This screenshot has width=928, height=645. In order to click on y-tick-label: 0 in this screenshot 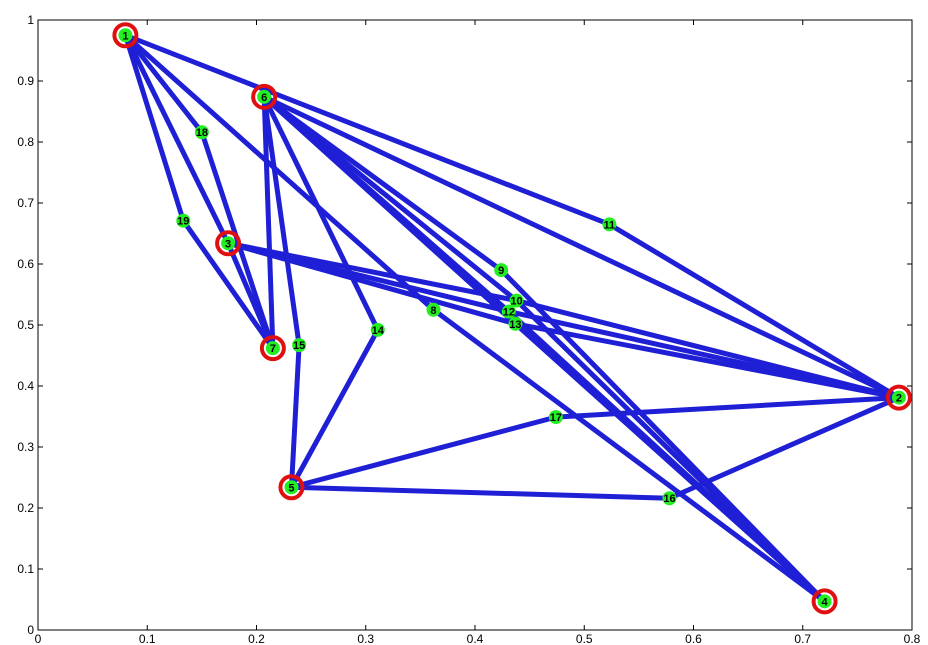, I will do `click(30, 630)`.